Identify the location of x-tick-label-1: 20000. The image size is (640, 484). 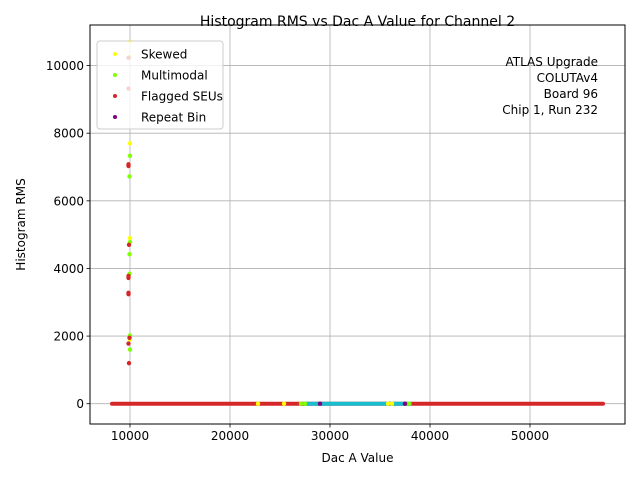
(230, 436).